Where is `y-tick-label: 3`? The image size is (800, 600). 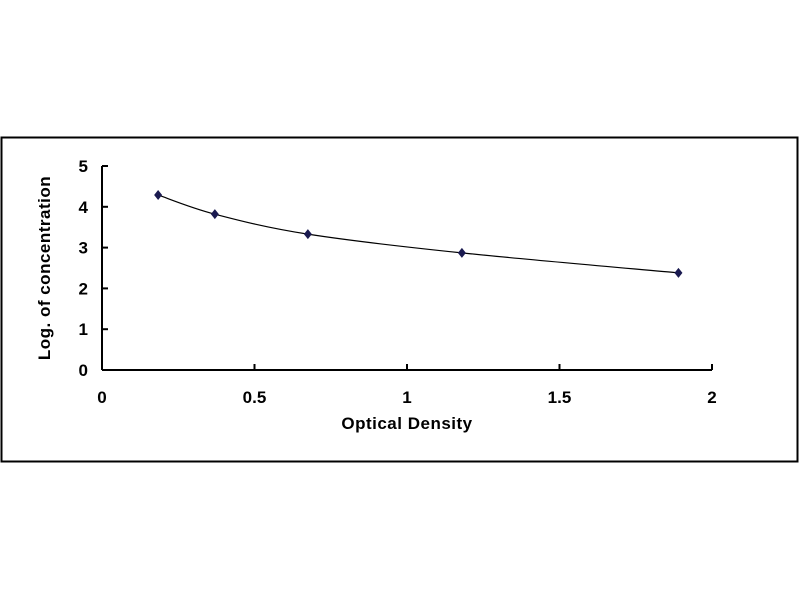
y-tick-label: 3 is located at coordinates (83, 248).